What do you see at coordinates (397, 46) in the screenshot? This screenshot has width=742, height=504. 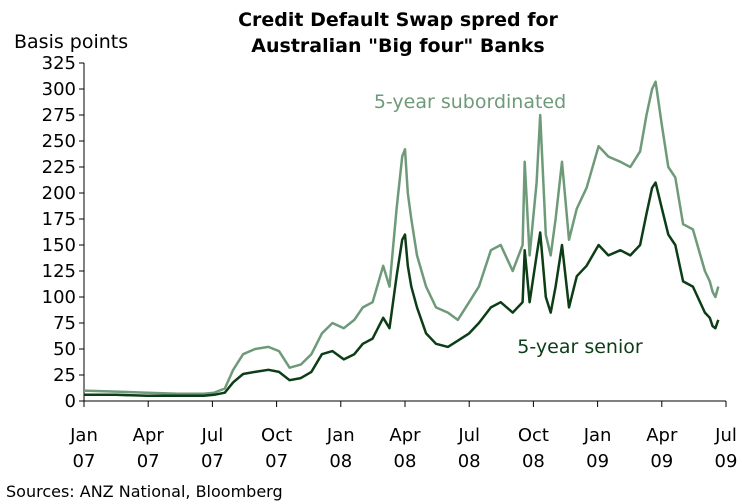 I see `chart-title-line-2: Australian "Big four" Banks` at bounding box center [397, 46].